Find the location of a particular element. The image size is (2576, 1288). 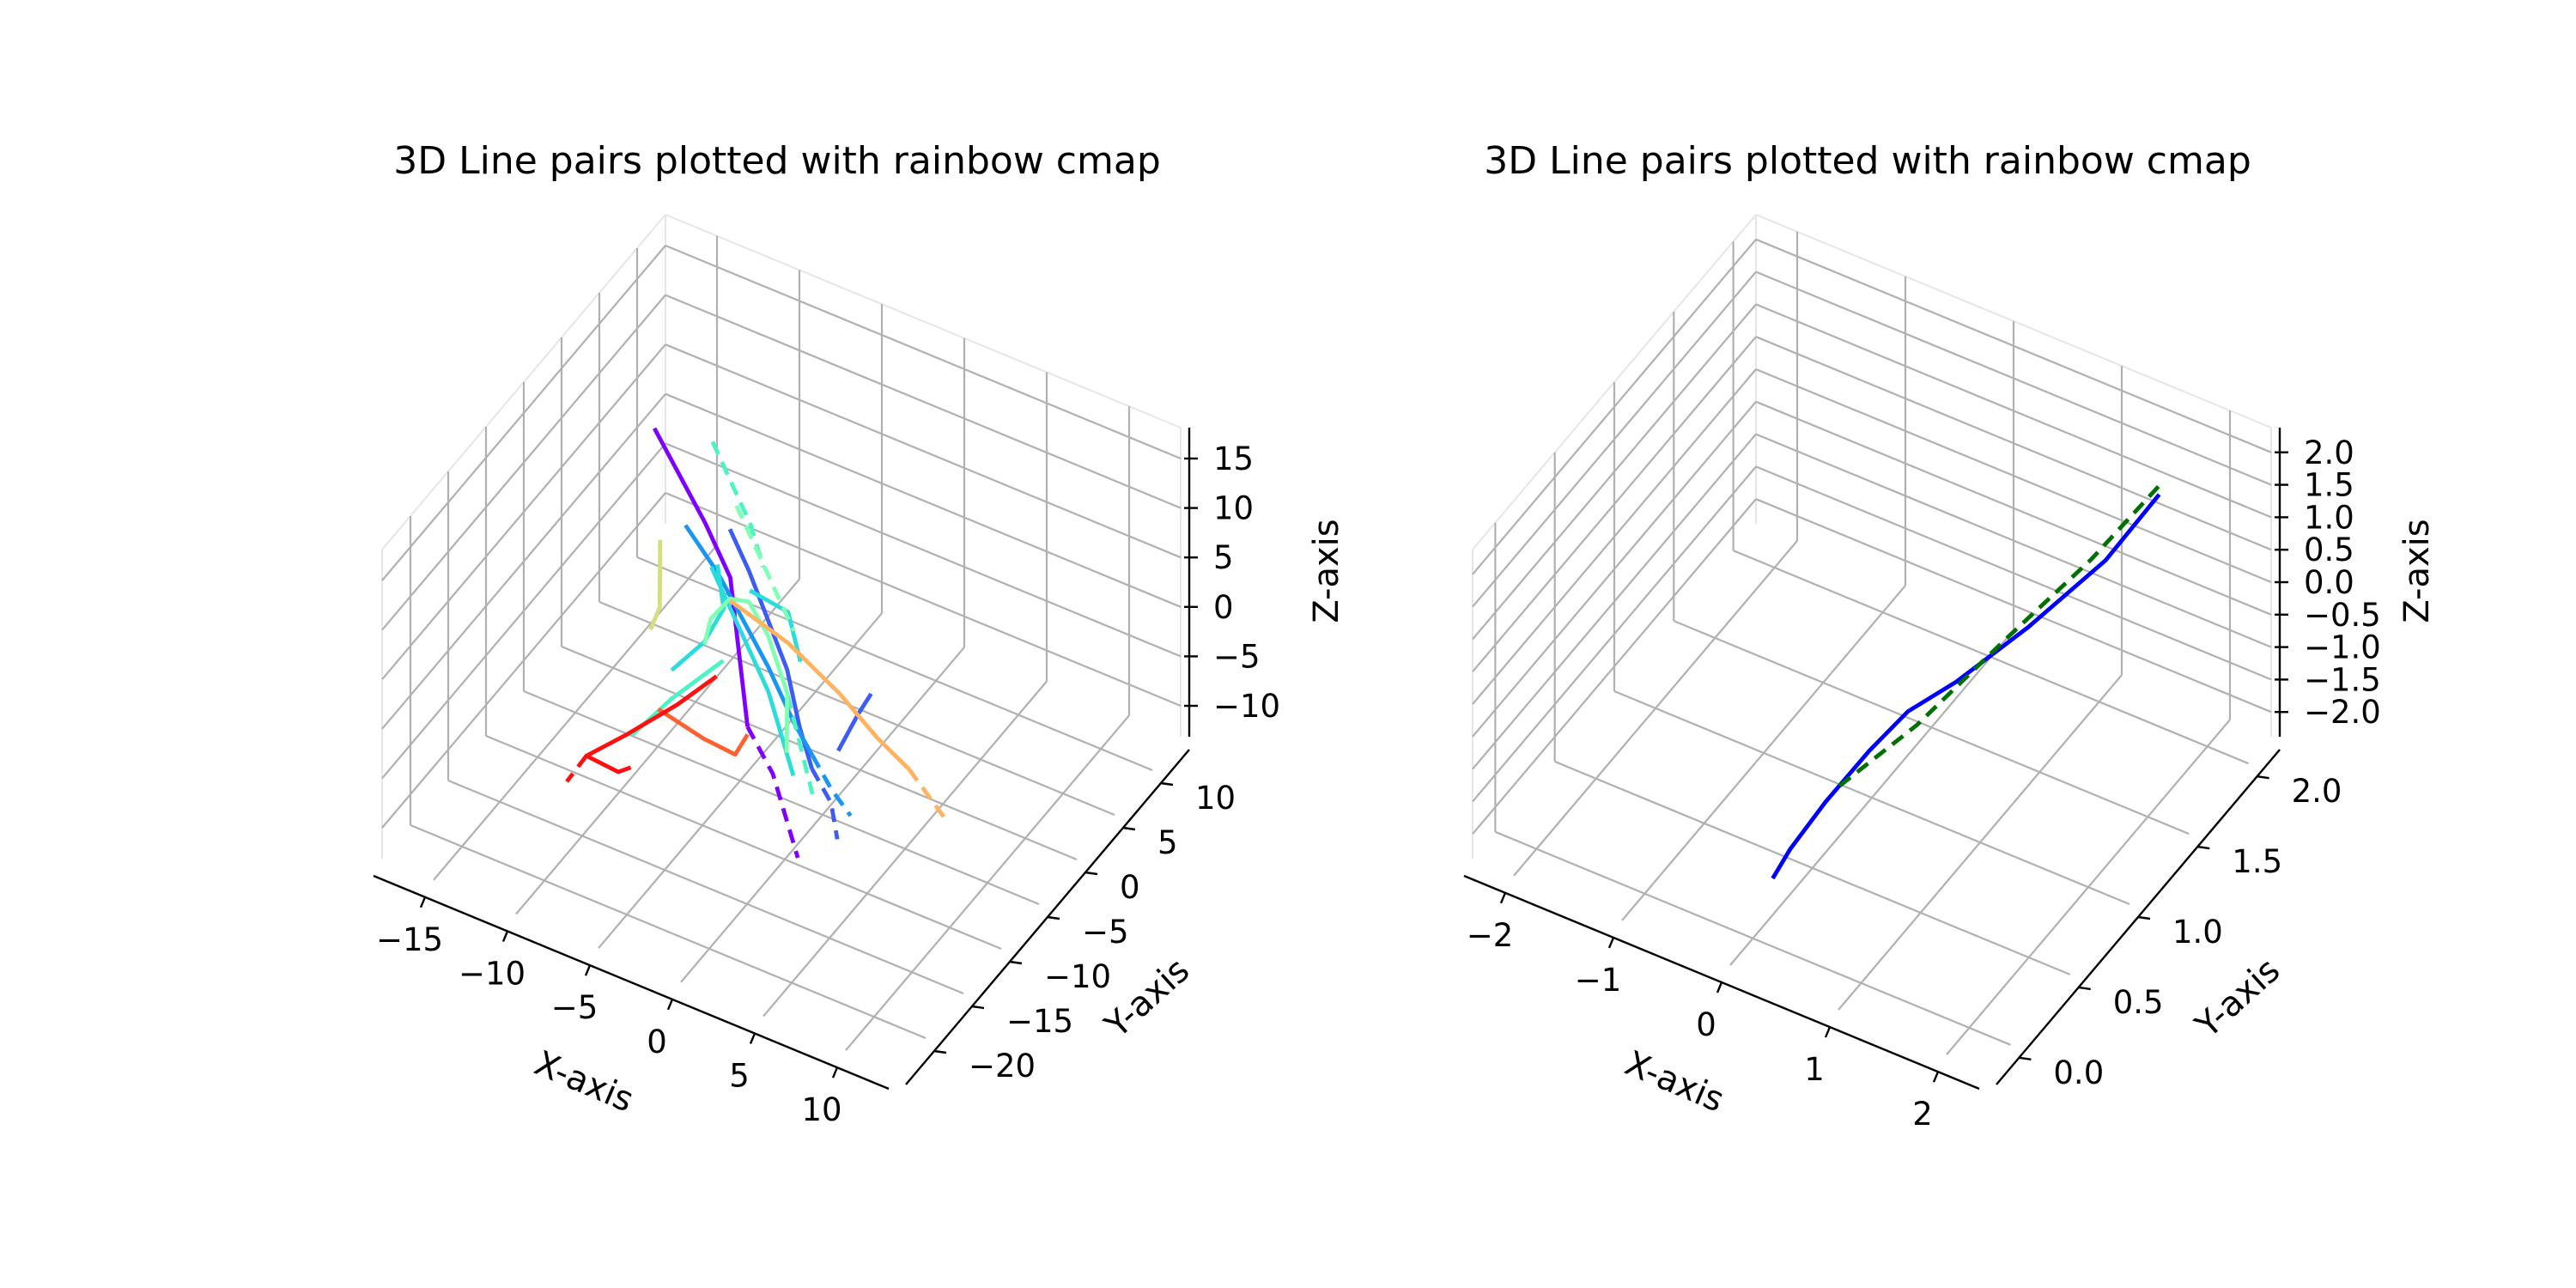

y-tick-label: −10 is located at coordinates (1078, 976).